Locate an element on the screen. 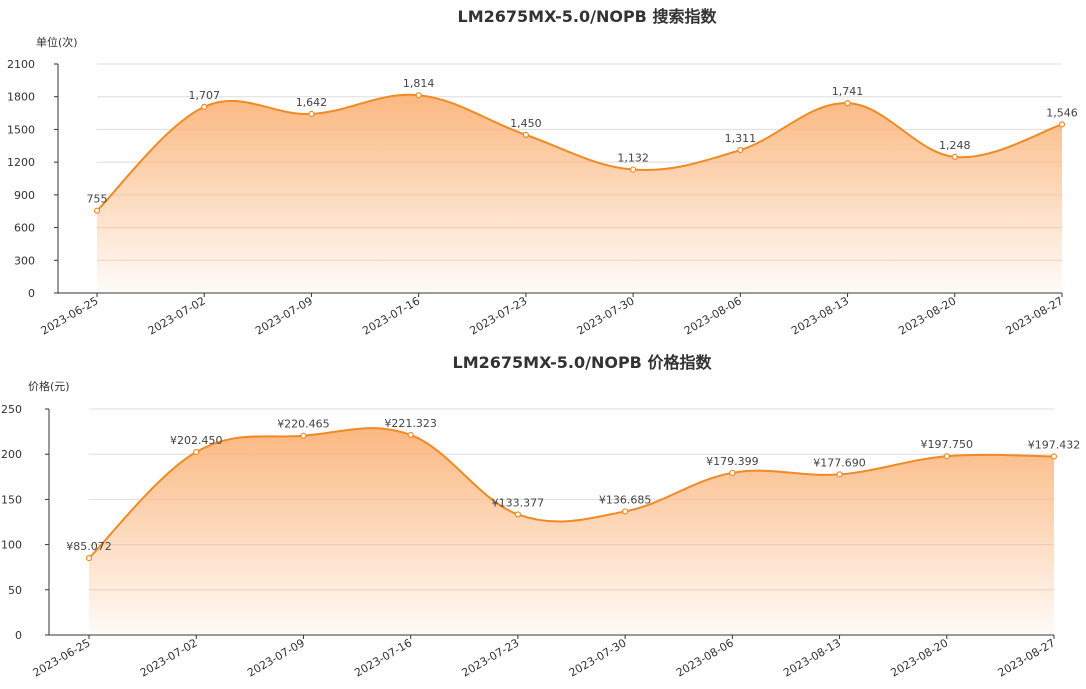  y-tick-label: 1800 is located at coordinates (21, 97).